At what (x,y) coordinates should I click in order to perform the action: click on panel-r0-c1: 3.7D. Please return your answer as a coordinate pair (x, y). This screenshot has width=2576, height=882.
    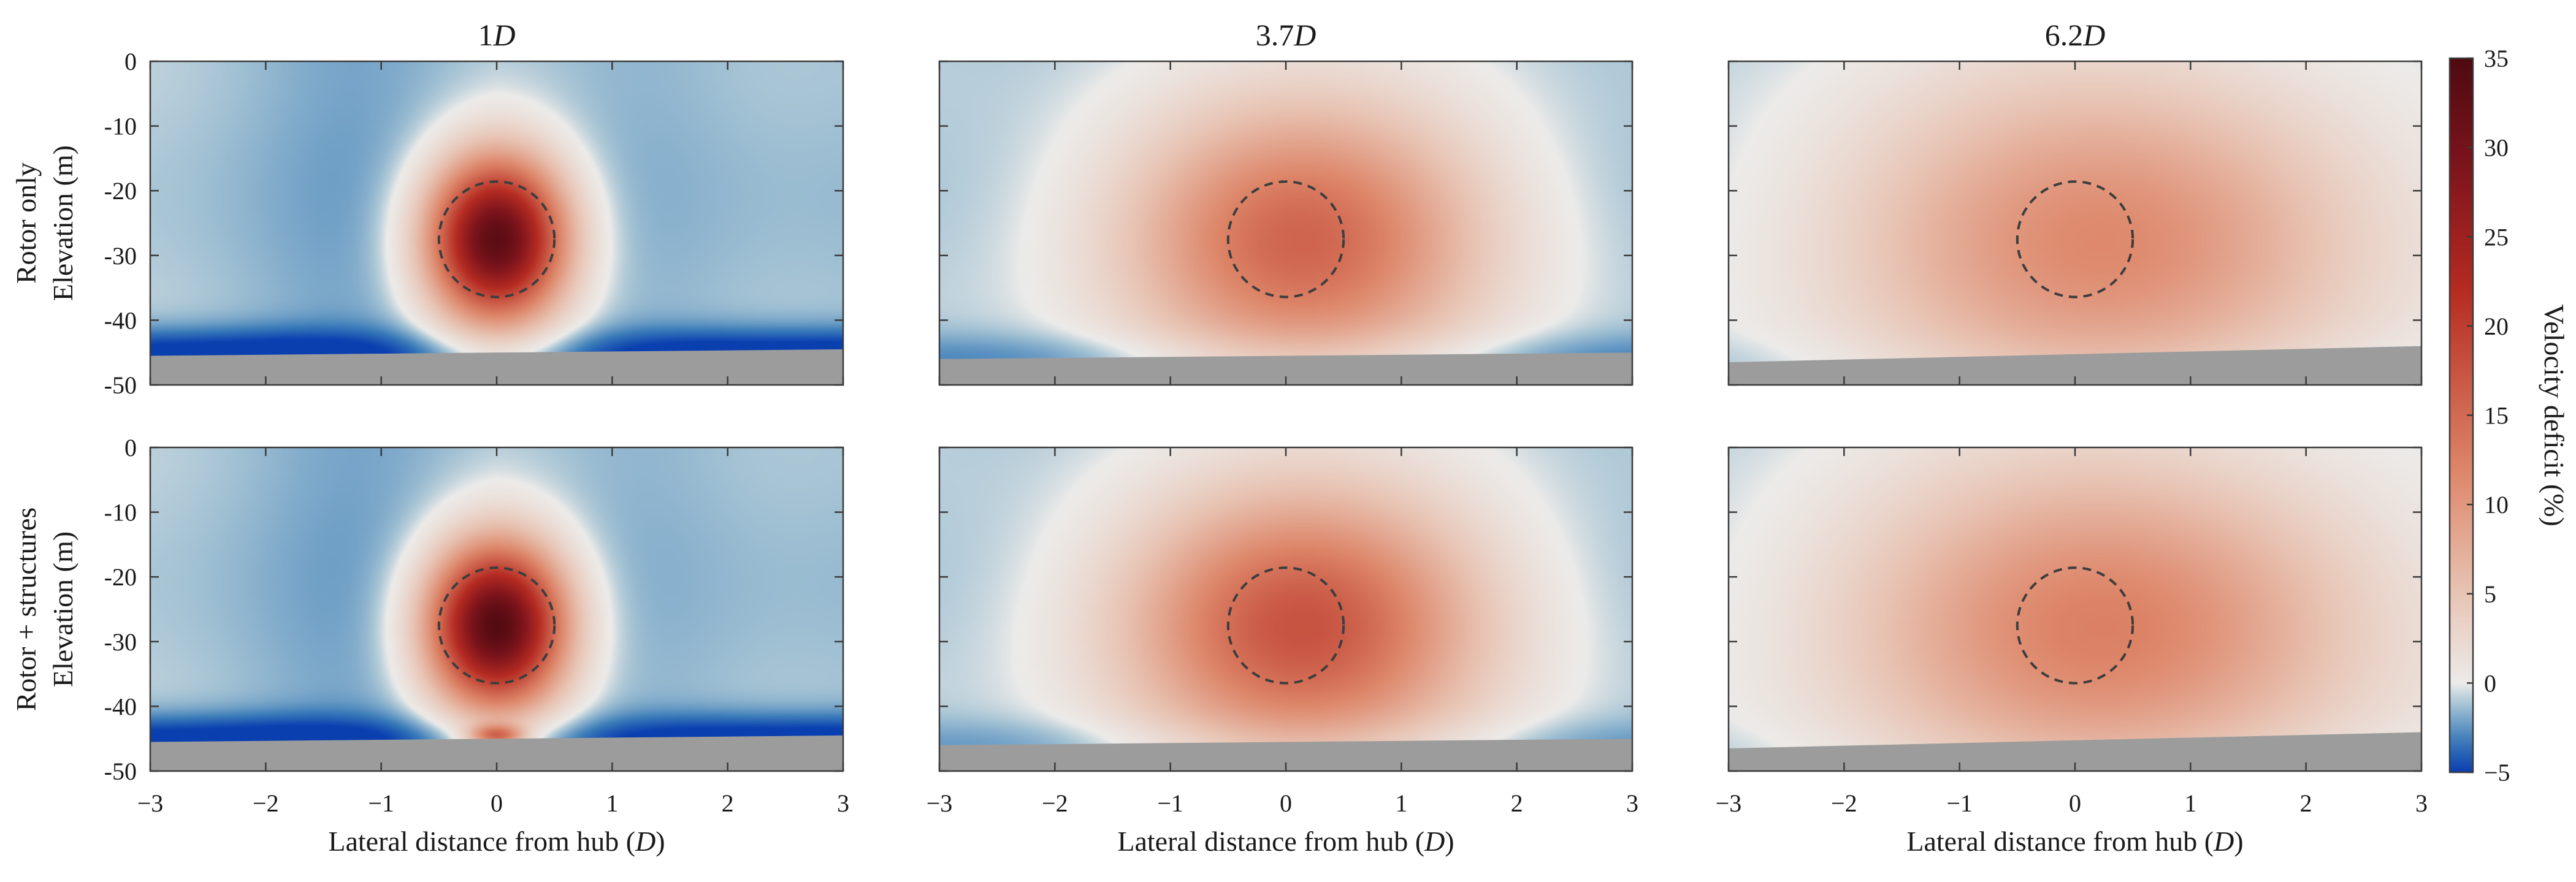
    Looking at the image, I should click on (1286, 202).